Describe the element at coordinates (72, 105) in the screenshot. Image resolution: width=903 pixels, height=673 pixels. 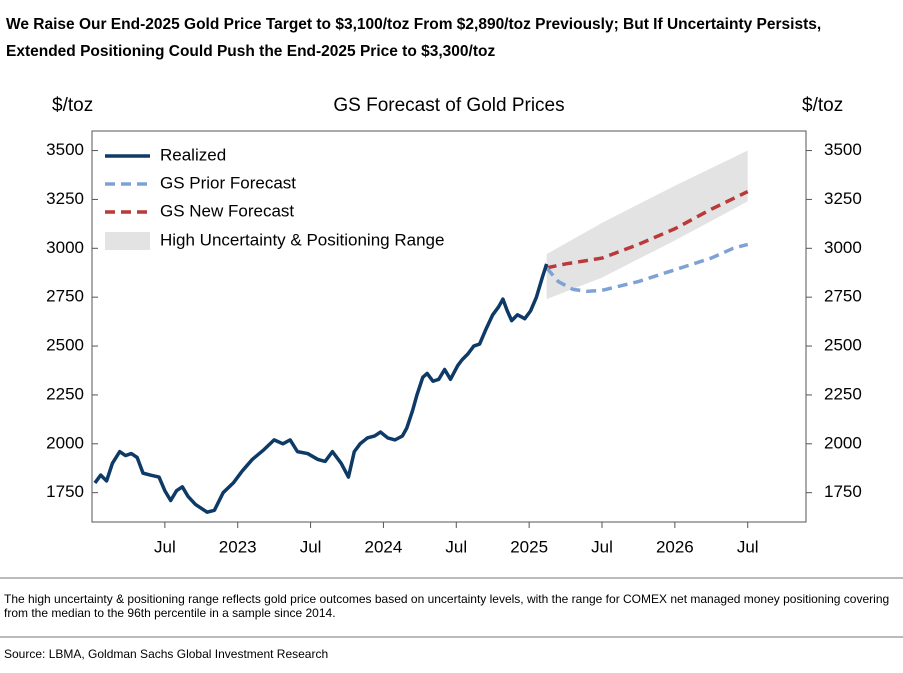
I see `y-axis-label: $/toz` at that location.